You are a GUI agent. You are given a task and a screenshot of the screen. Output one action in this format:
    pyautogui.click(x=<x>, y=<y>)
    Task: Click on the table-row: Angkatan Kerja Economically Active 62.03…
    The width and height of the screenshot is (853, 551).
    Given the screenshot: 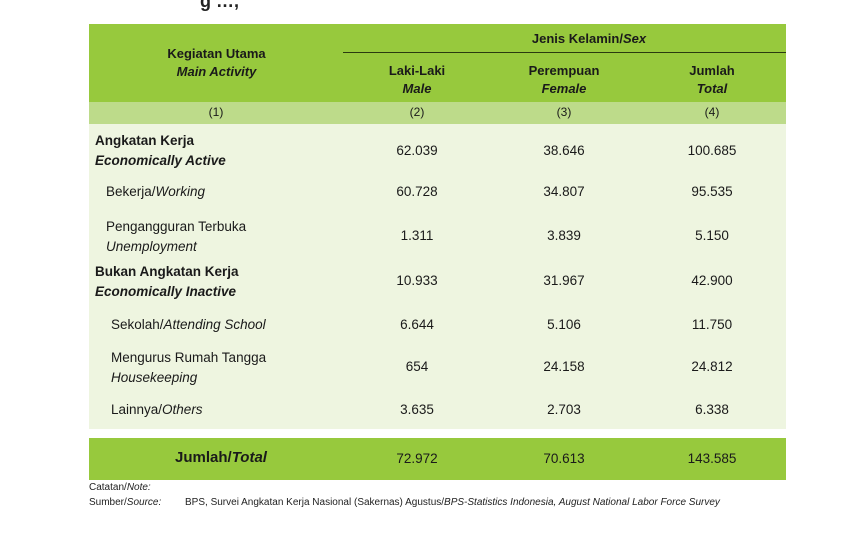 What is the action you would take?
    pyautogui.click(x=437, y=149)
    